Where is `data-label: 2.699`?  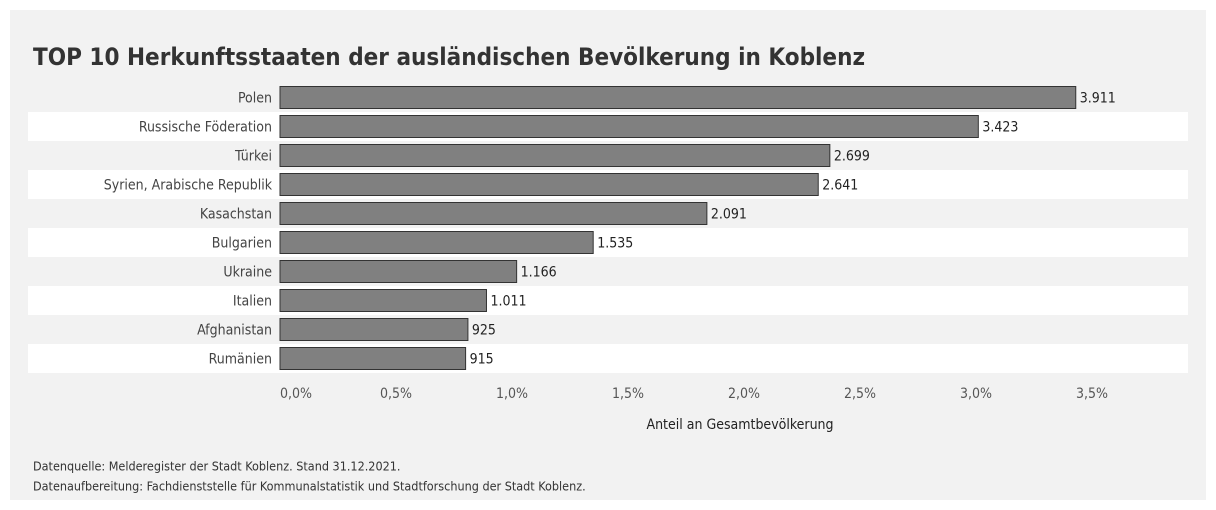 data-label: 2.699 is located at coordinates (852, 157).